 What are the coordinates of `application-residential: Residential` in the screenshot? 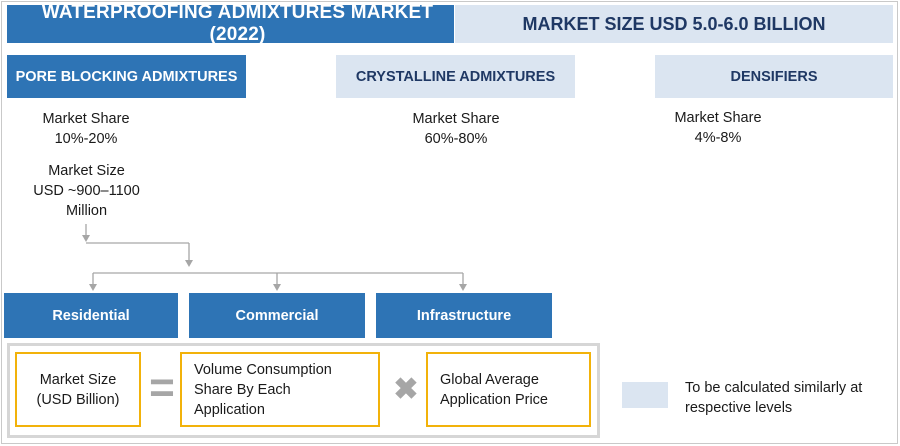 It's located at (91, 315).